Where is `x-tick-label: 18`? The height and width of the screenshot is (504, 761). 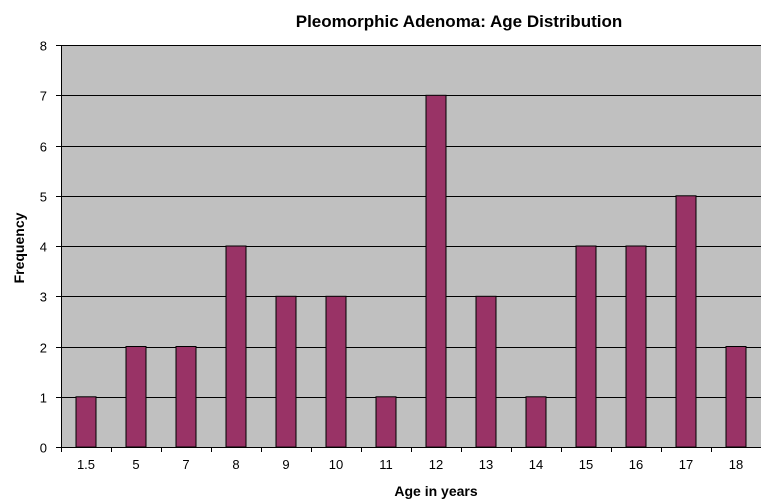 x-tick-label: 18 is located at coordinates (736, 464).